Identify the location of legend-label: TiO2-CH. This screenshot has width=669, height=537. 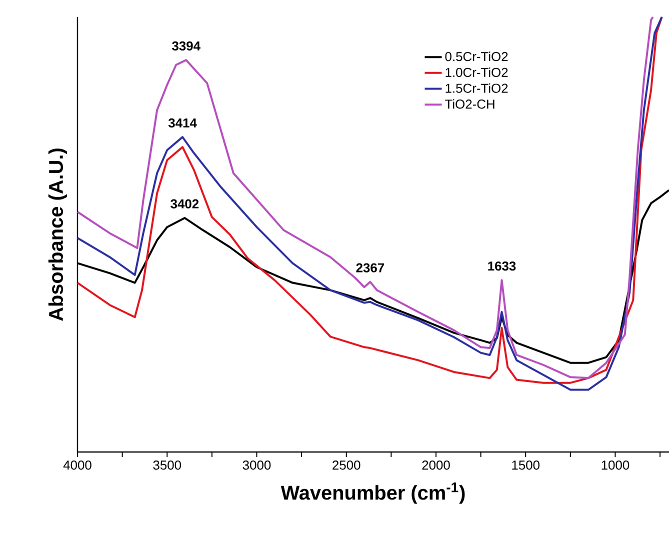
(469, 104).